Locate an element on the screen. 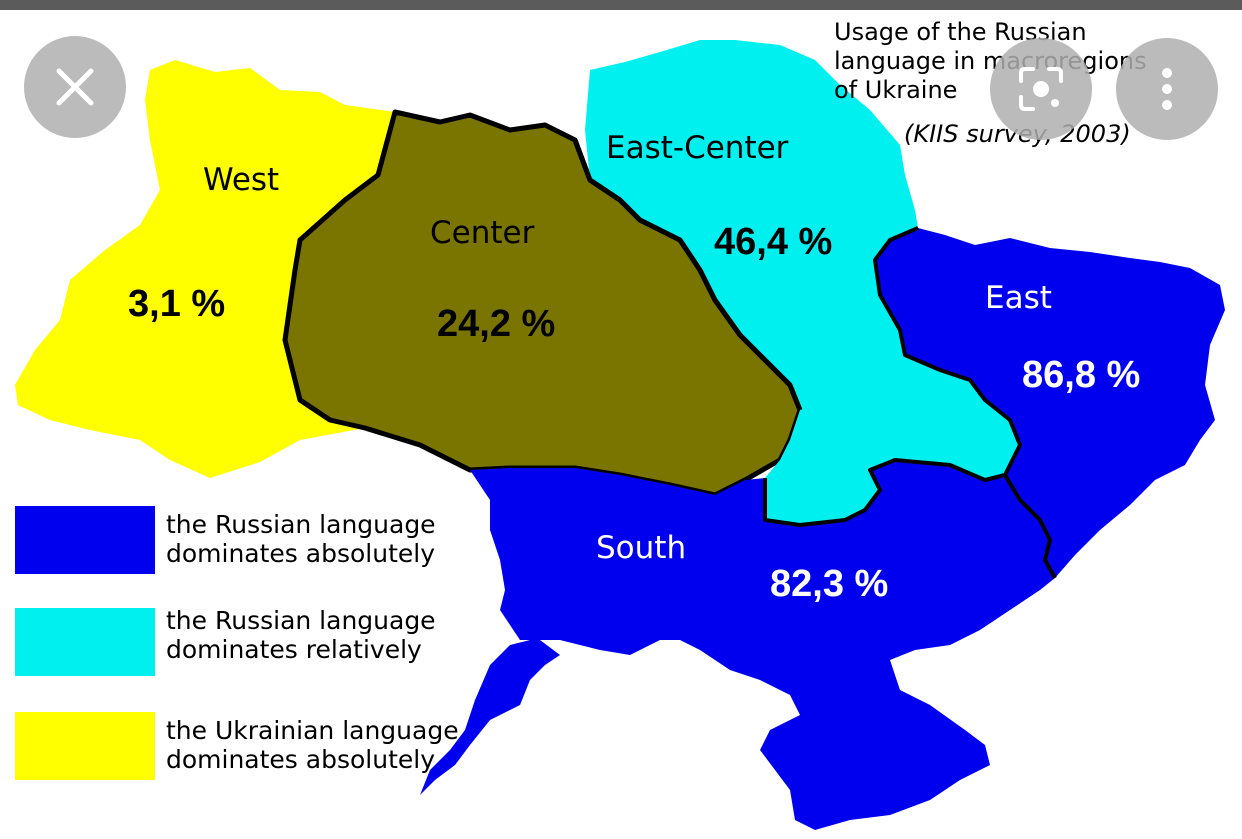 The width and height of the screenshot is (1242, 839). border-south is located at coordinates (884, 492).